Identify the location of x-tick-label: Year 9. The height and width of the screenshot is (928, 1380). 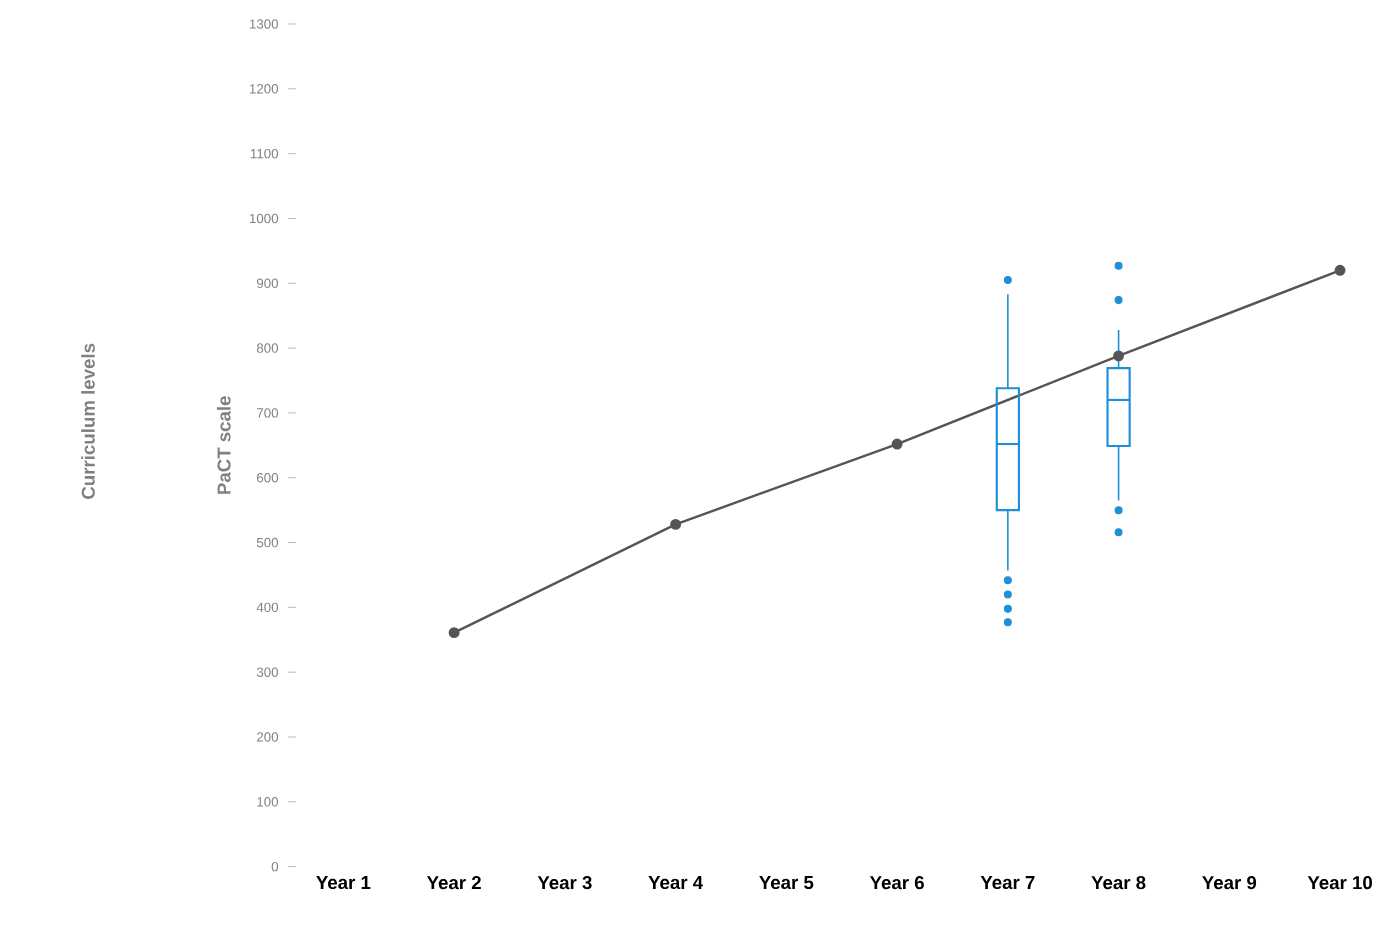
(1229, 883).